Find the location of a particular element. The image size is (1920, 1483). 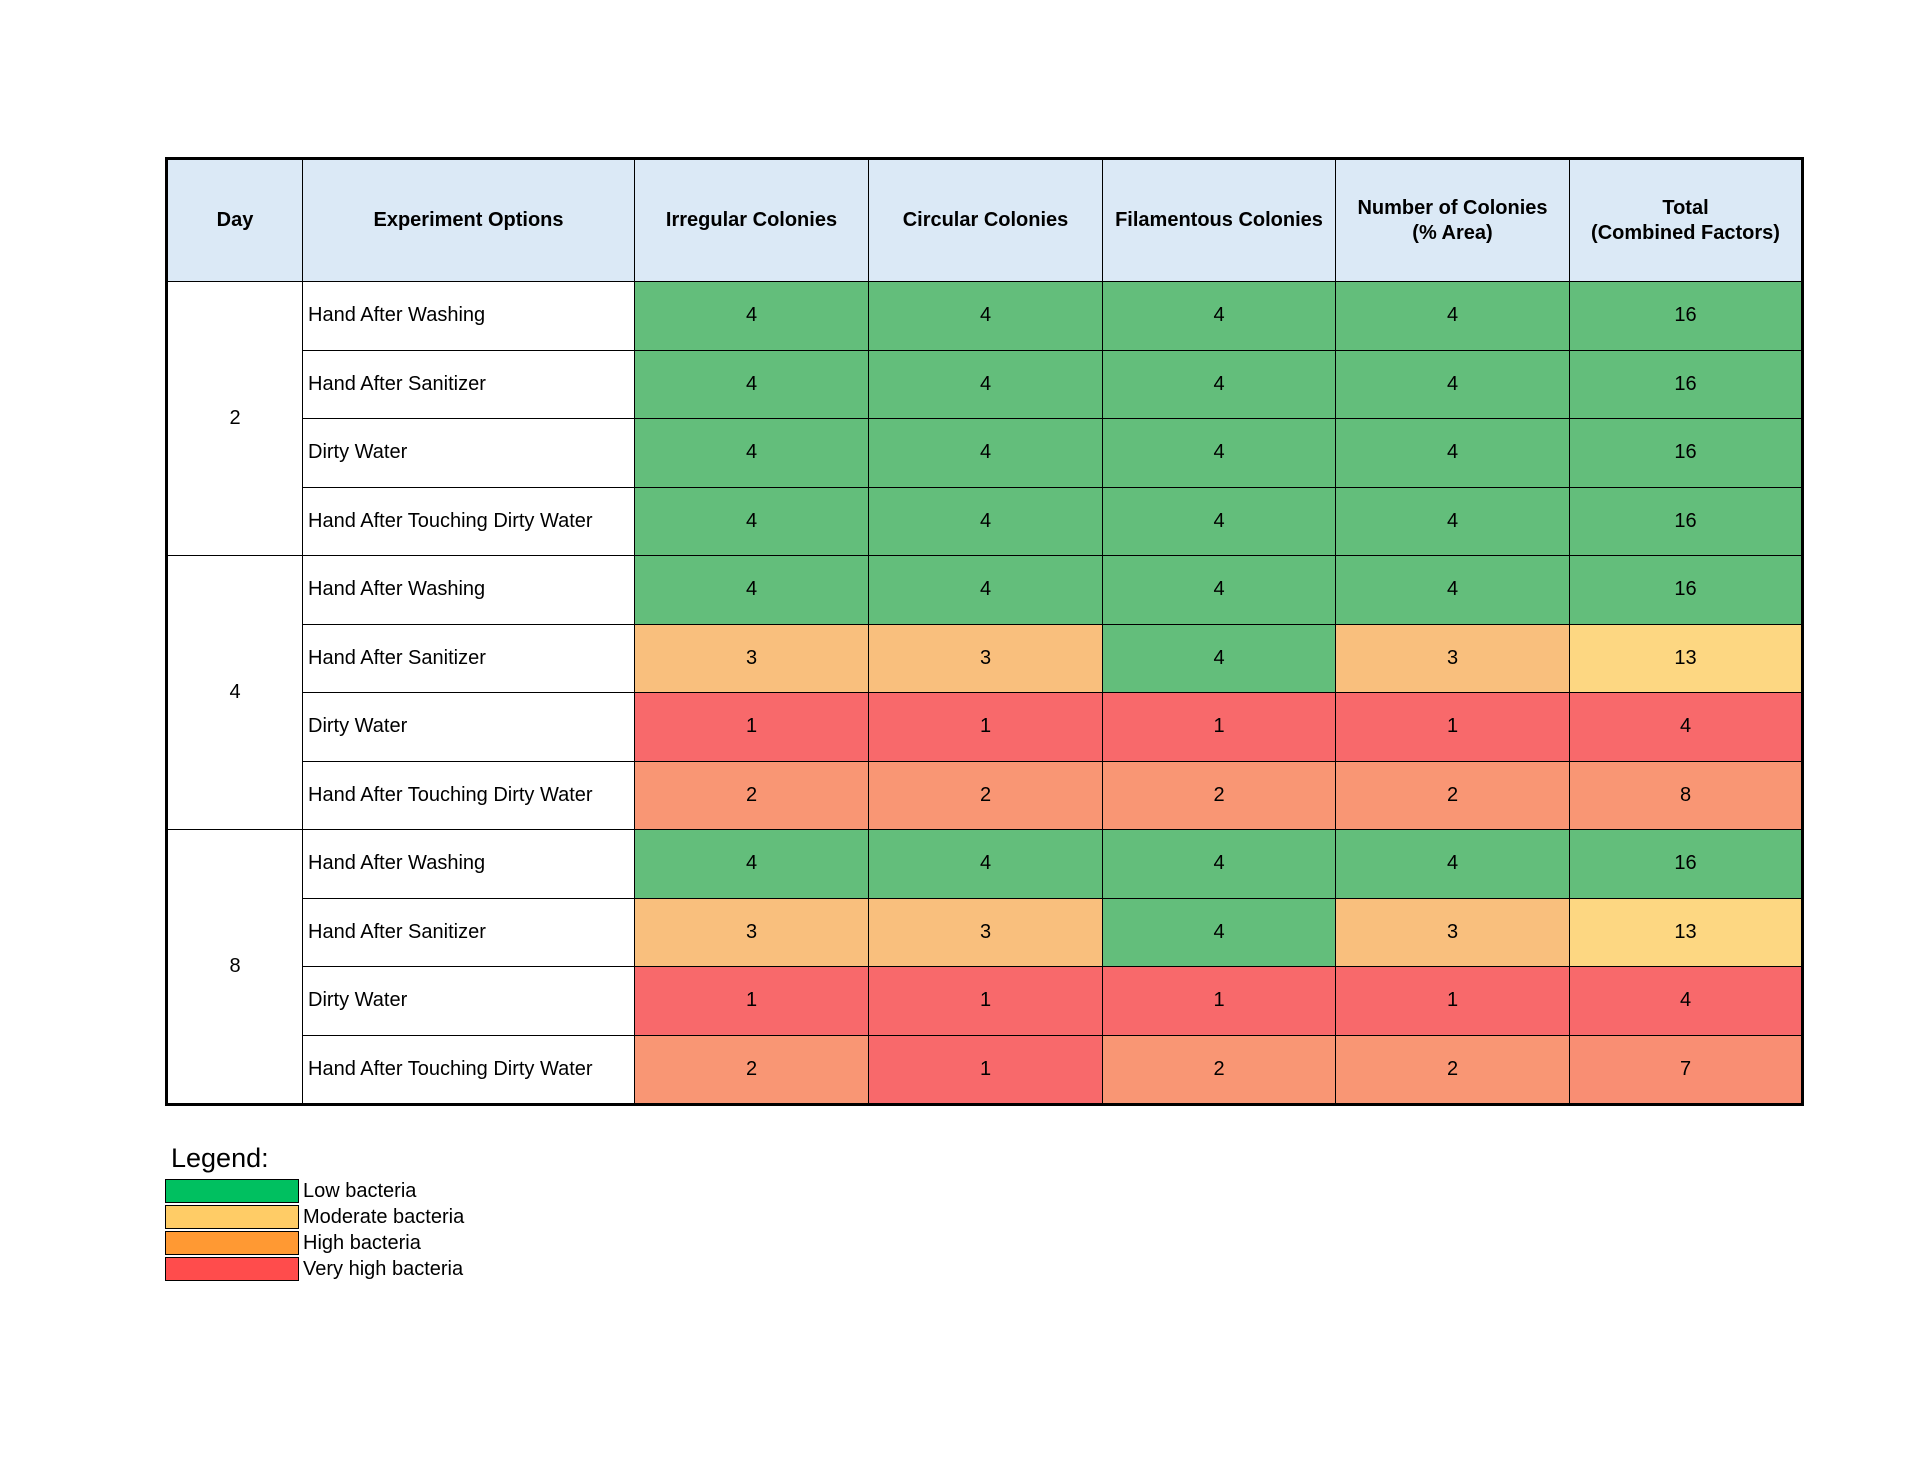

total-cell: 4 is located at coordinates (1686, 1001).